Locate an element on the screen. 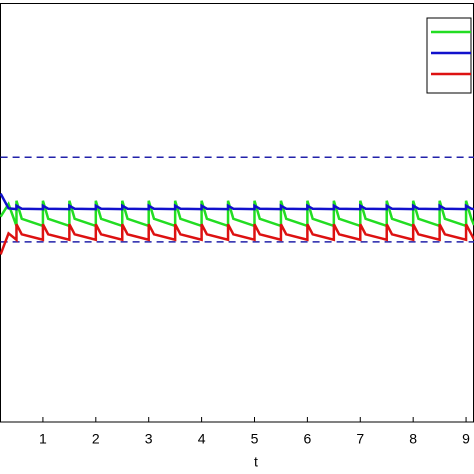  x-tick-label: 9 is located at coordinates (466, 439).